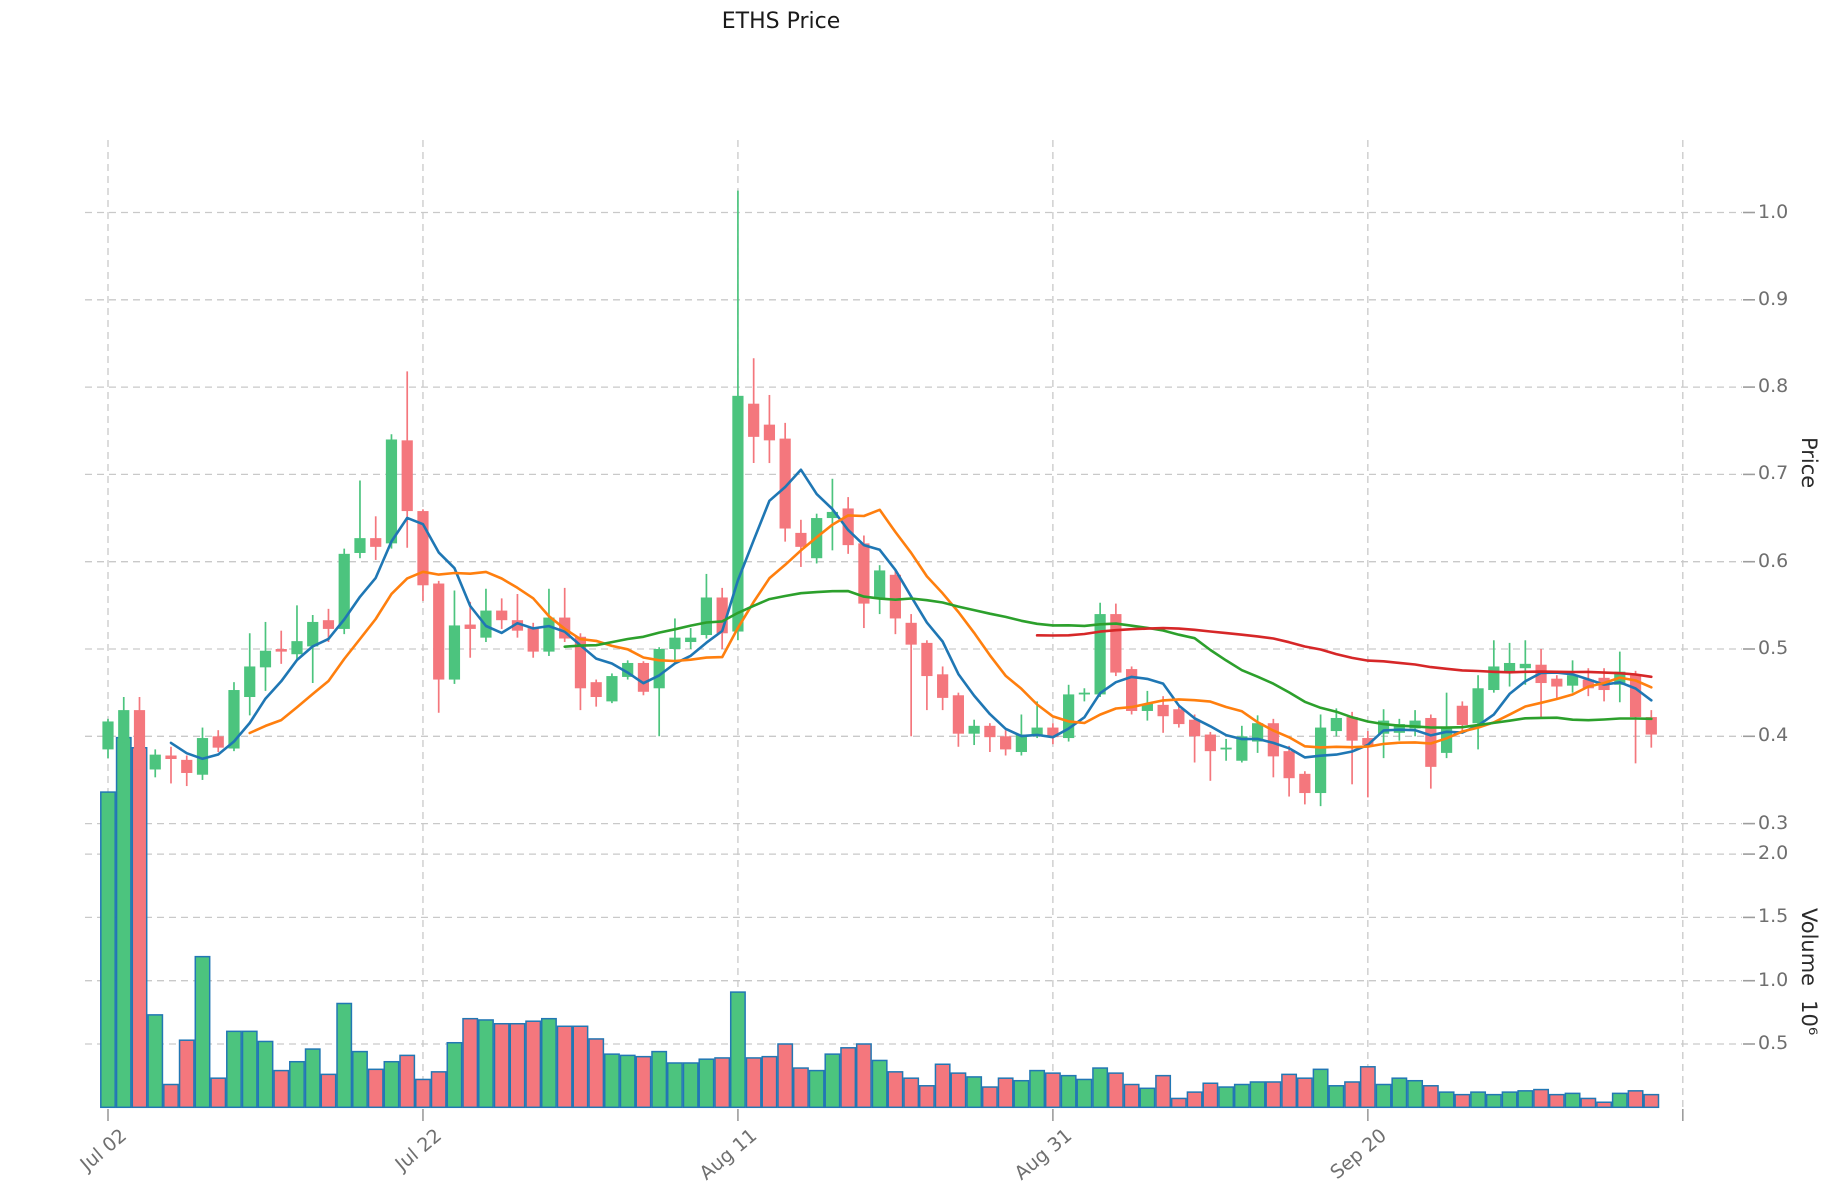 The image size is (1839, 1202). I want to click on price-axis-label: Price, so click(1809, 463).